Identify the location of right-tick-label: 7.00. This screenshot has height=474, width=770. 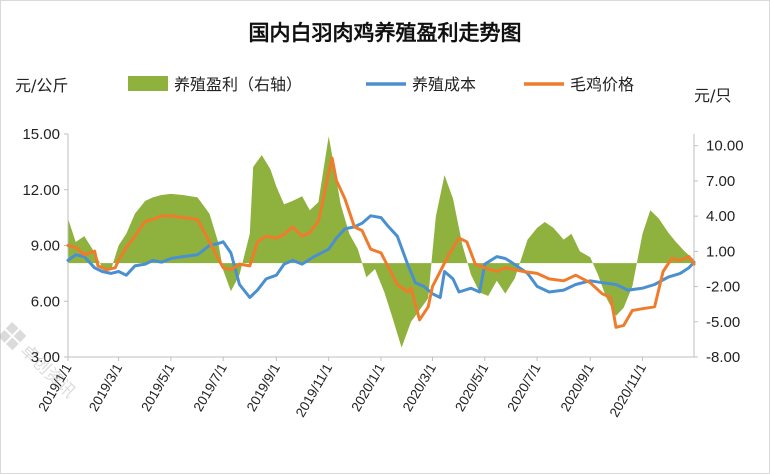
(720, 181).